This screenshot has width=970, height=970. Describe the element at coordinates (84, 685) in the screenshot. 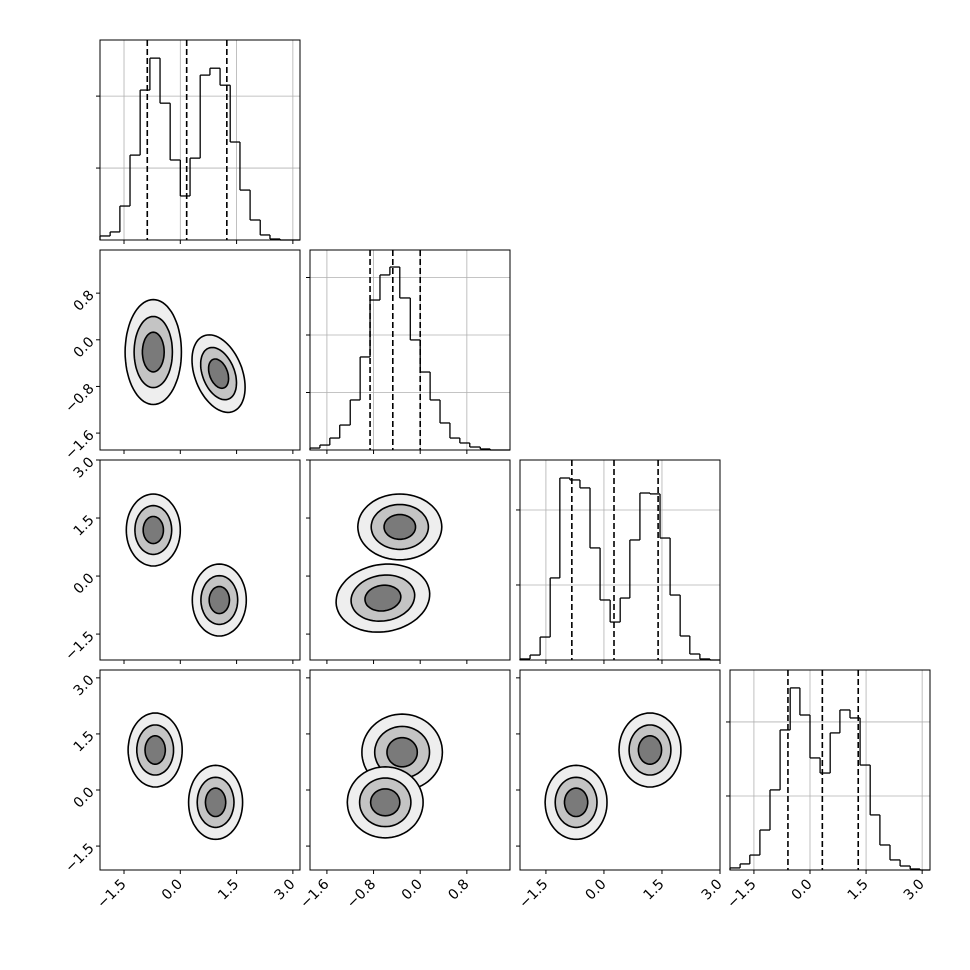

I see `y-tick-label: 3.0` at that location.